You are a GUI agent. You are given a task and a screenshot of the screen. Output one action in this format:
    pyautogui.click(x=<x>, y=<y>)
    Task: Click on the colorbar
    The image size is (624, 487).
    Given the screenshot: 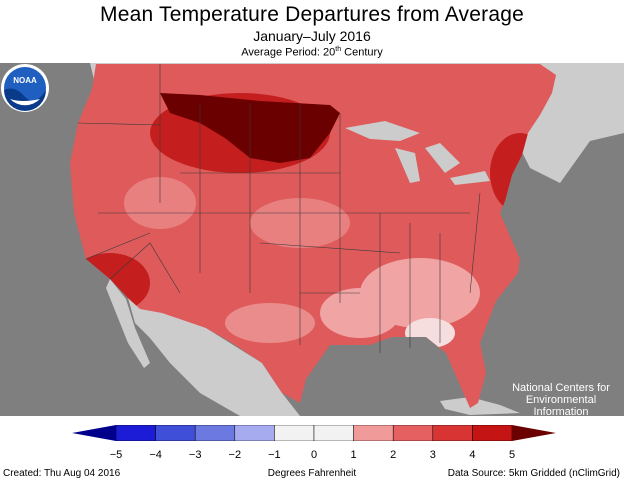 What is the action you would take?
    pyautogui.click(x=314, y=433)
    